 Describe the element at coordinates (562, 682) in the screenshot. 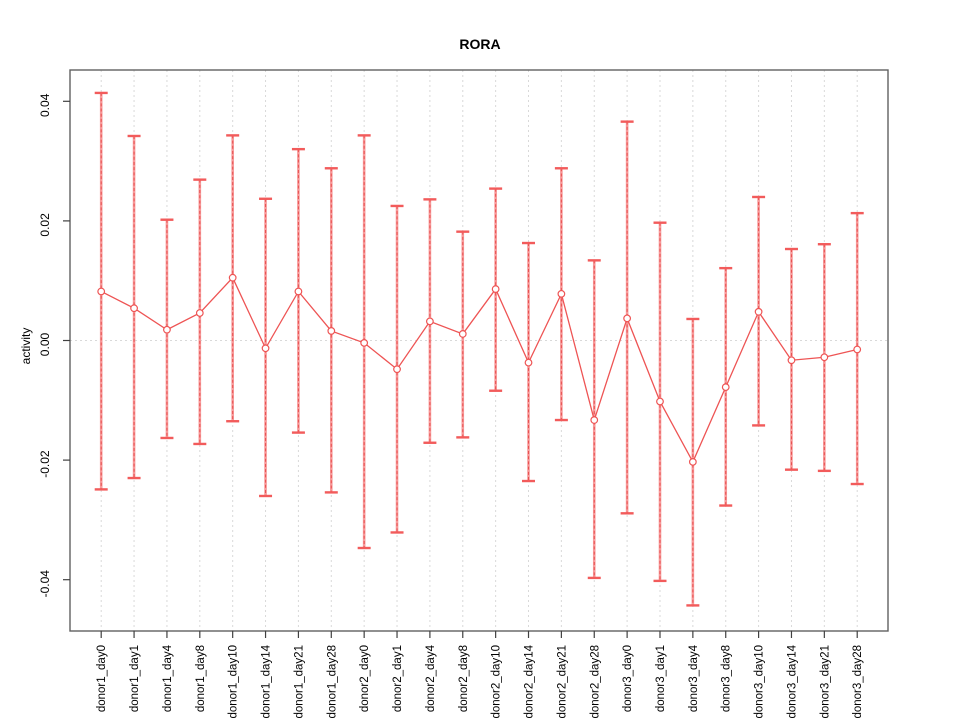

I see `x-tick-label: donor2_day21` at that location.